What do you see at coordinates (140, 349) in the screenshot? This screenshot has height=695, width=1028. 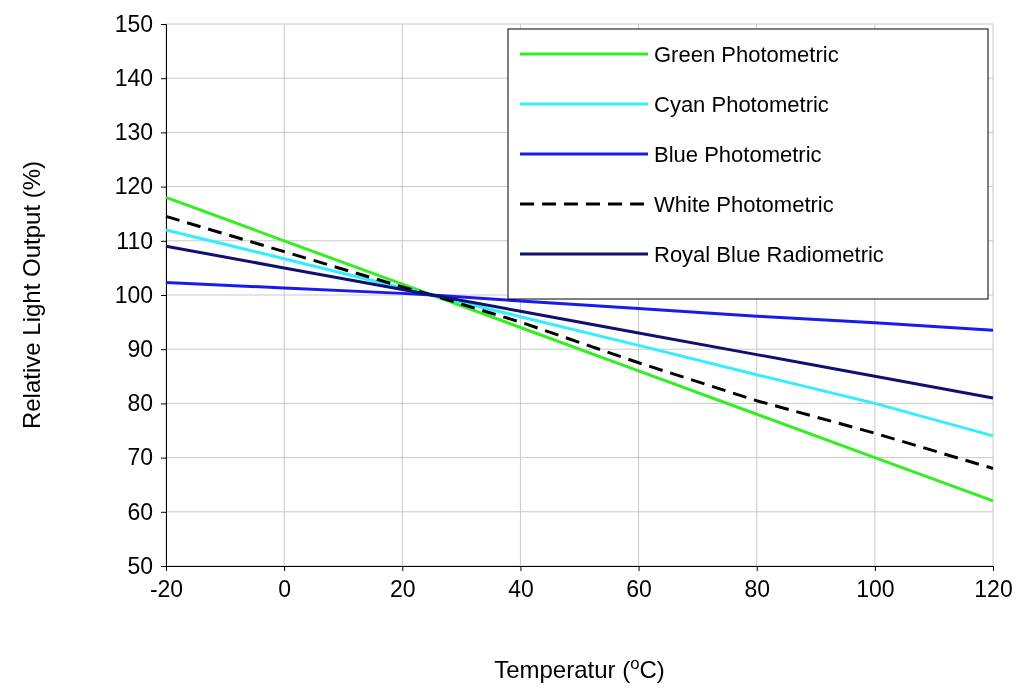 I see `y-tick-label: 90` at bounding box center [140, 349].